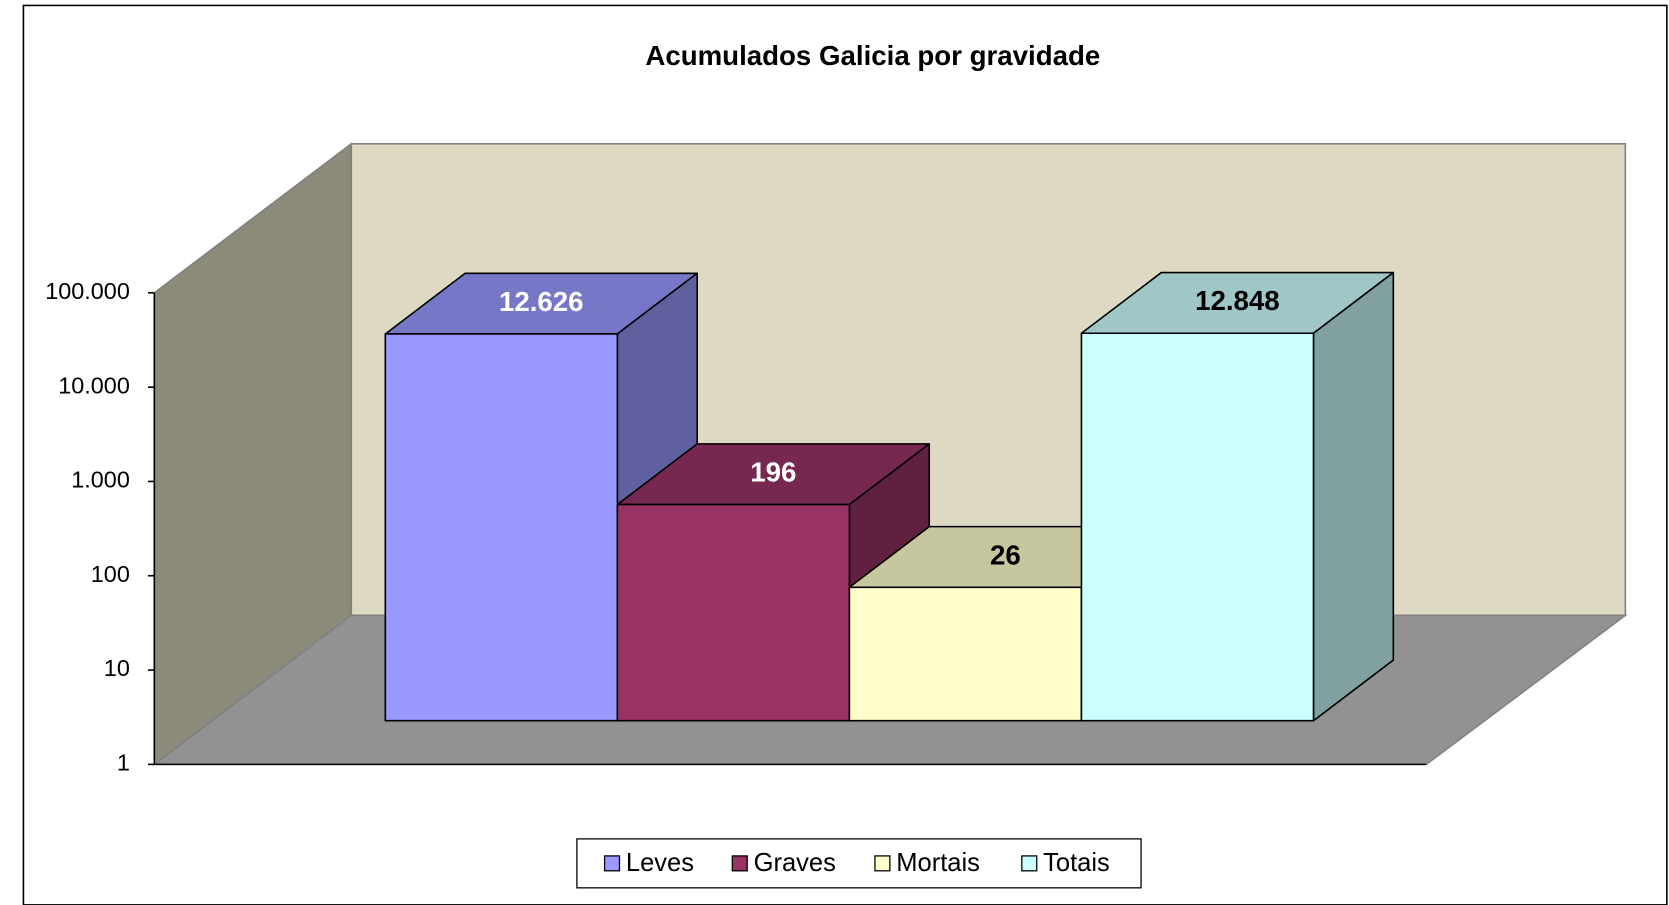  Describe the element at coordinates (100, 480) in the screenshot. I see `y-tick-label: 1.000` at that location.